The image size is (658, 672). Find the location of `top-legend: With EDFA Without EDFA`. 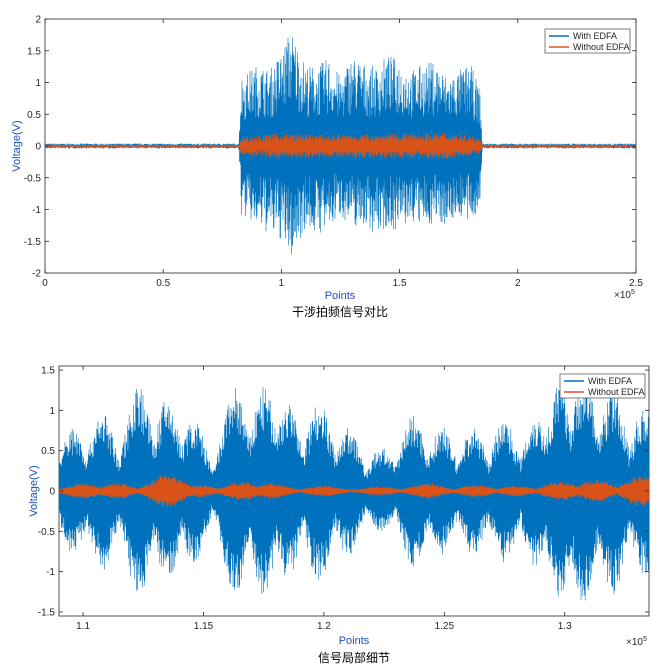

top-legend: With EDFA Without EDFA is located at coordinates (587, 41).